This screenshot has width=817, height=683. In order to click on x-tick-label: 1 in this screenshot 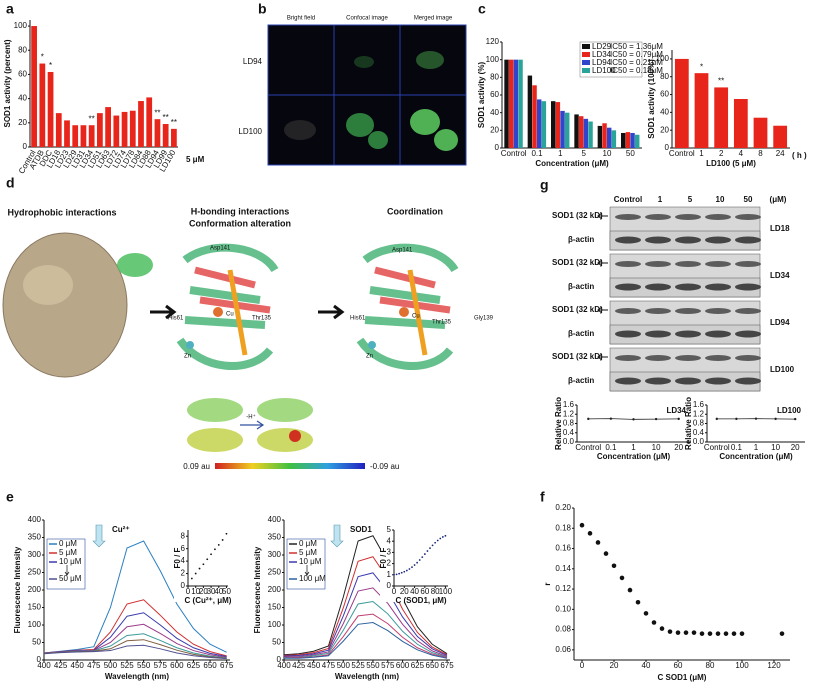, I will do `click(701, 153)`.